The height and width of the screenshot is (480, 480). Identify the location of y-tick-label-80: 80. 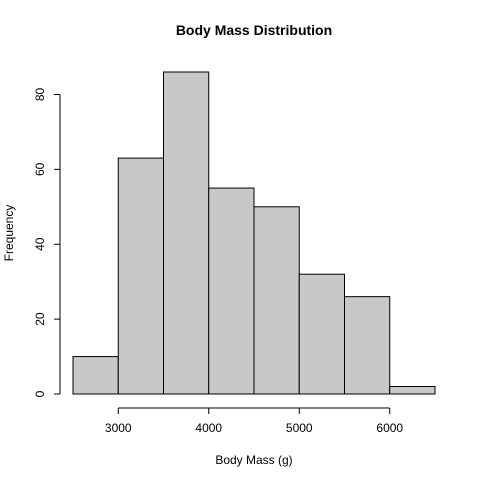
(40, 94).